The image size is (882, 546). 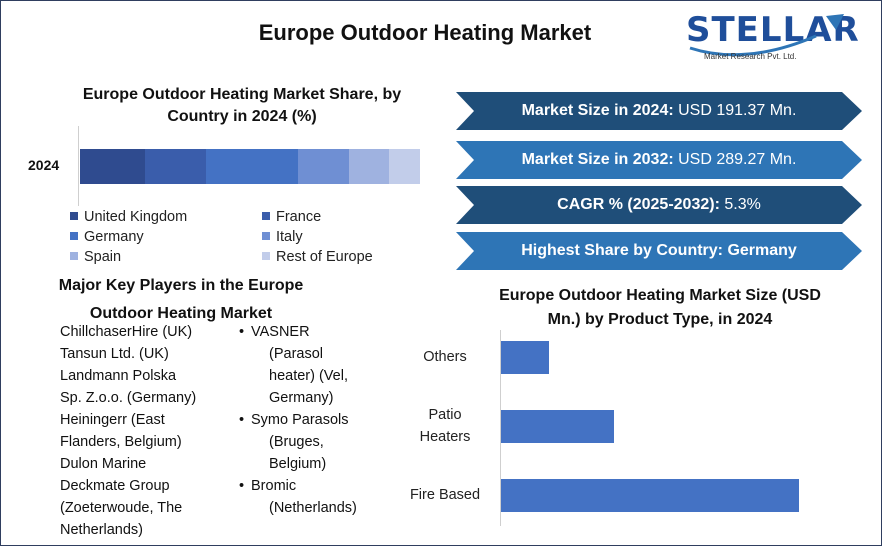 I want to click on share-chart-axis, so click(x=78, y=166).